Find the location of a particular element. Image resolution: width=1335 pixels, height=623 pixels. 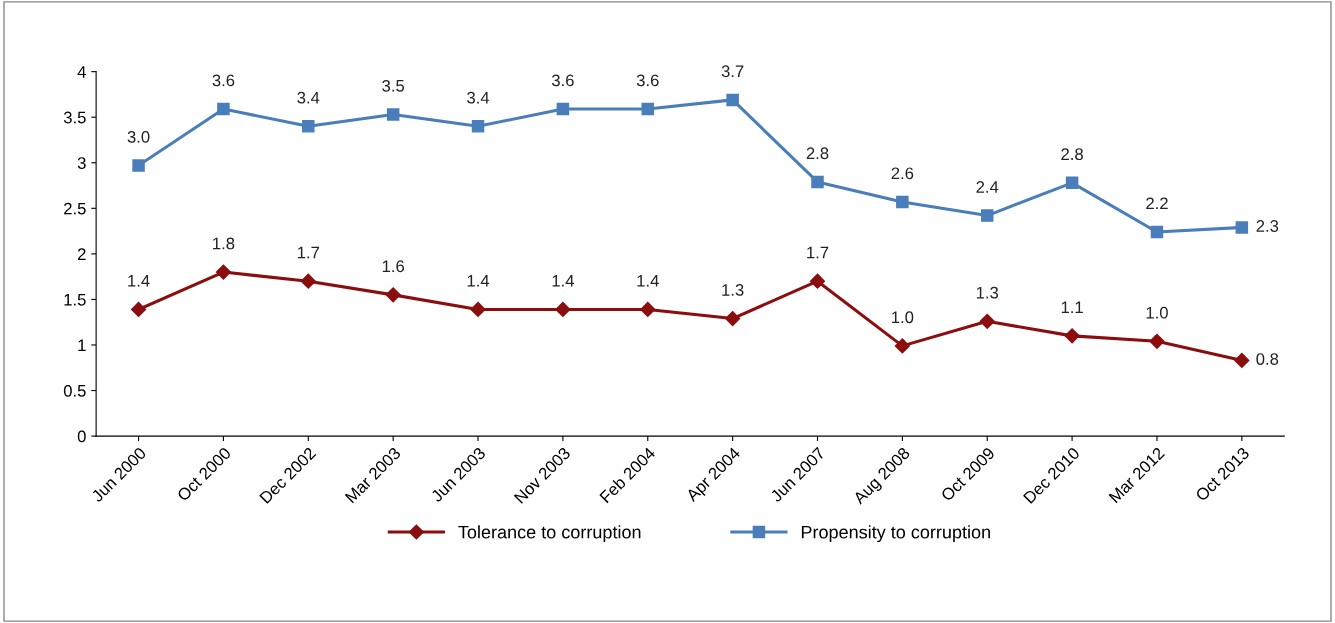

y-tick-label: 1 is located at coordinates (82, 345).